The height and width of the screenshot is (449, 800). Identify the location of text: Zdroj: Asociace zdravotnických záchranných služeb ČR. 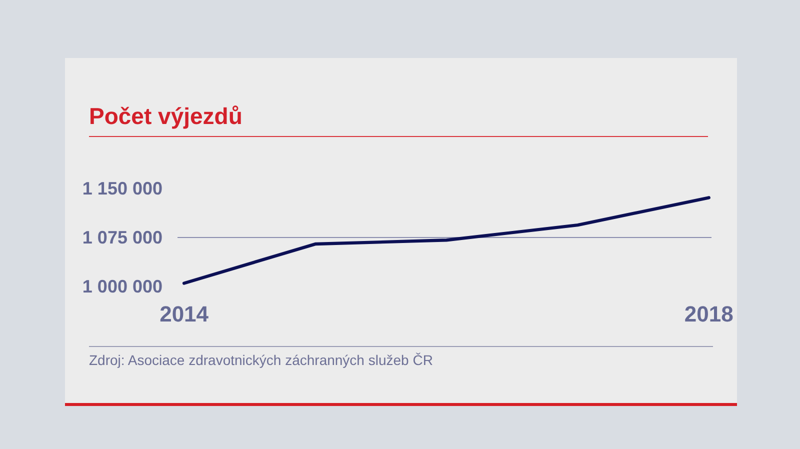
(261, 360).